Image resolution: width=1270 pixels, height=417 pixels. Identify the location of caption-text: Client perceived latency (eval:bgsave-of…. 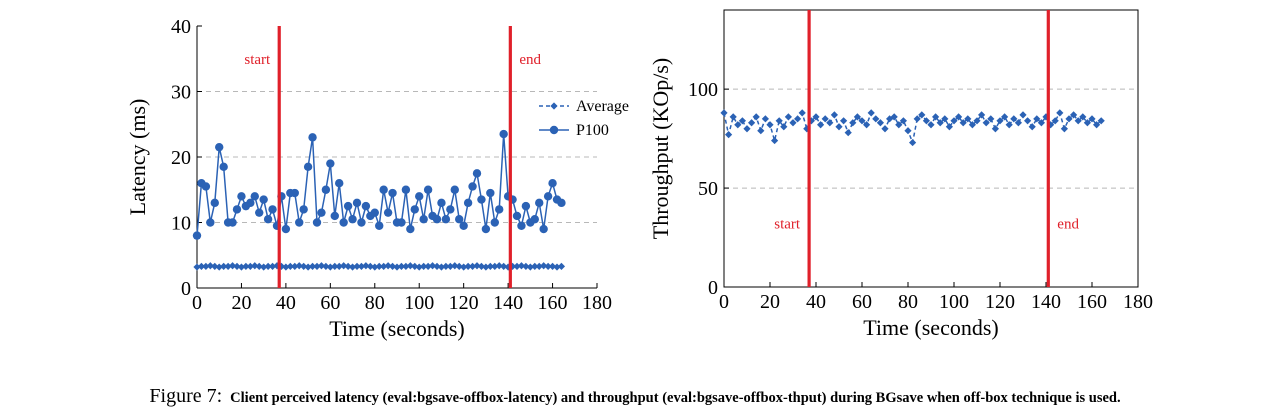
(675, 398).